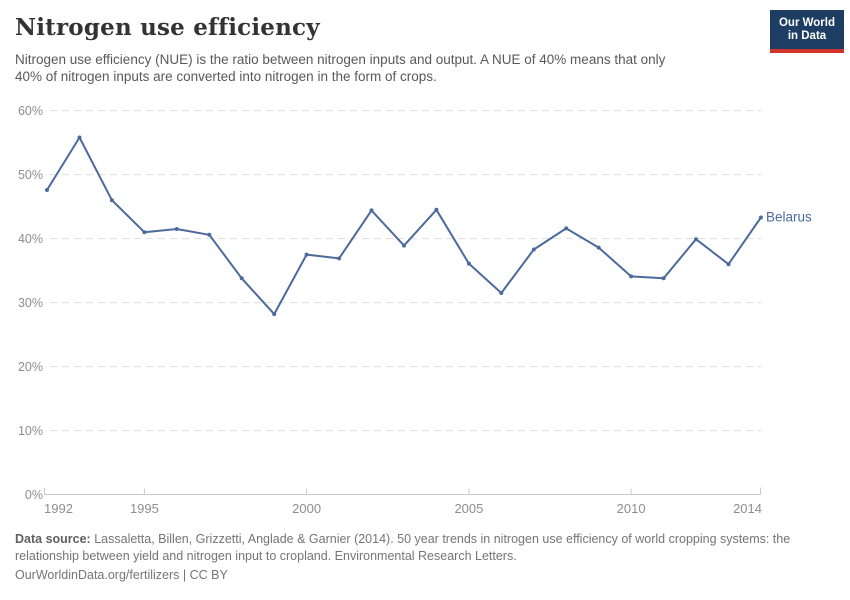 This screenshot has width=850, height=600. I want to click on data-point-2014, so click(760, 217).